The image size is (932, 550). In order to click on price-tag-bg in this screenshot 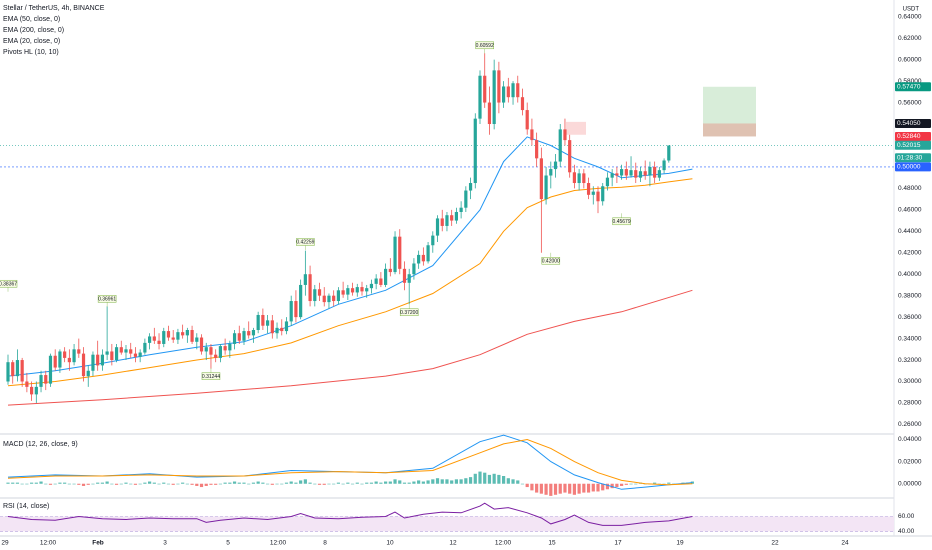, I will do `click(913, 123)`.